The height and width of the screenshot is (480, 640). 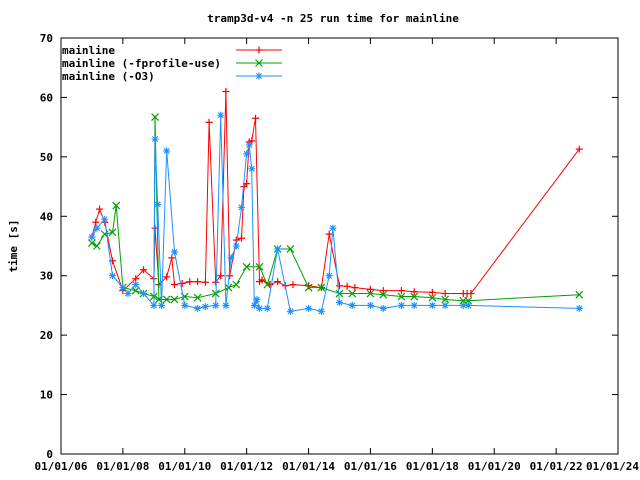 I want to click on y-tick-label: 20, so click(x=46, y=335).